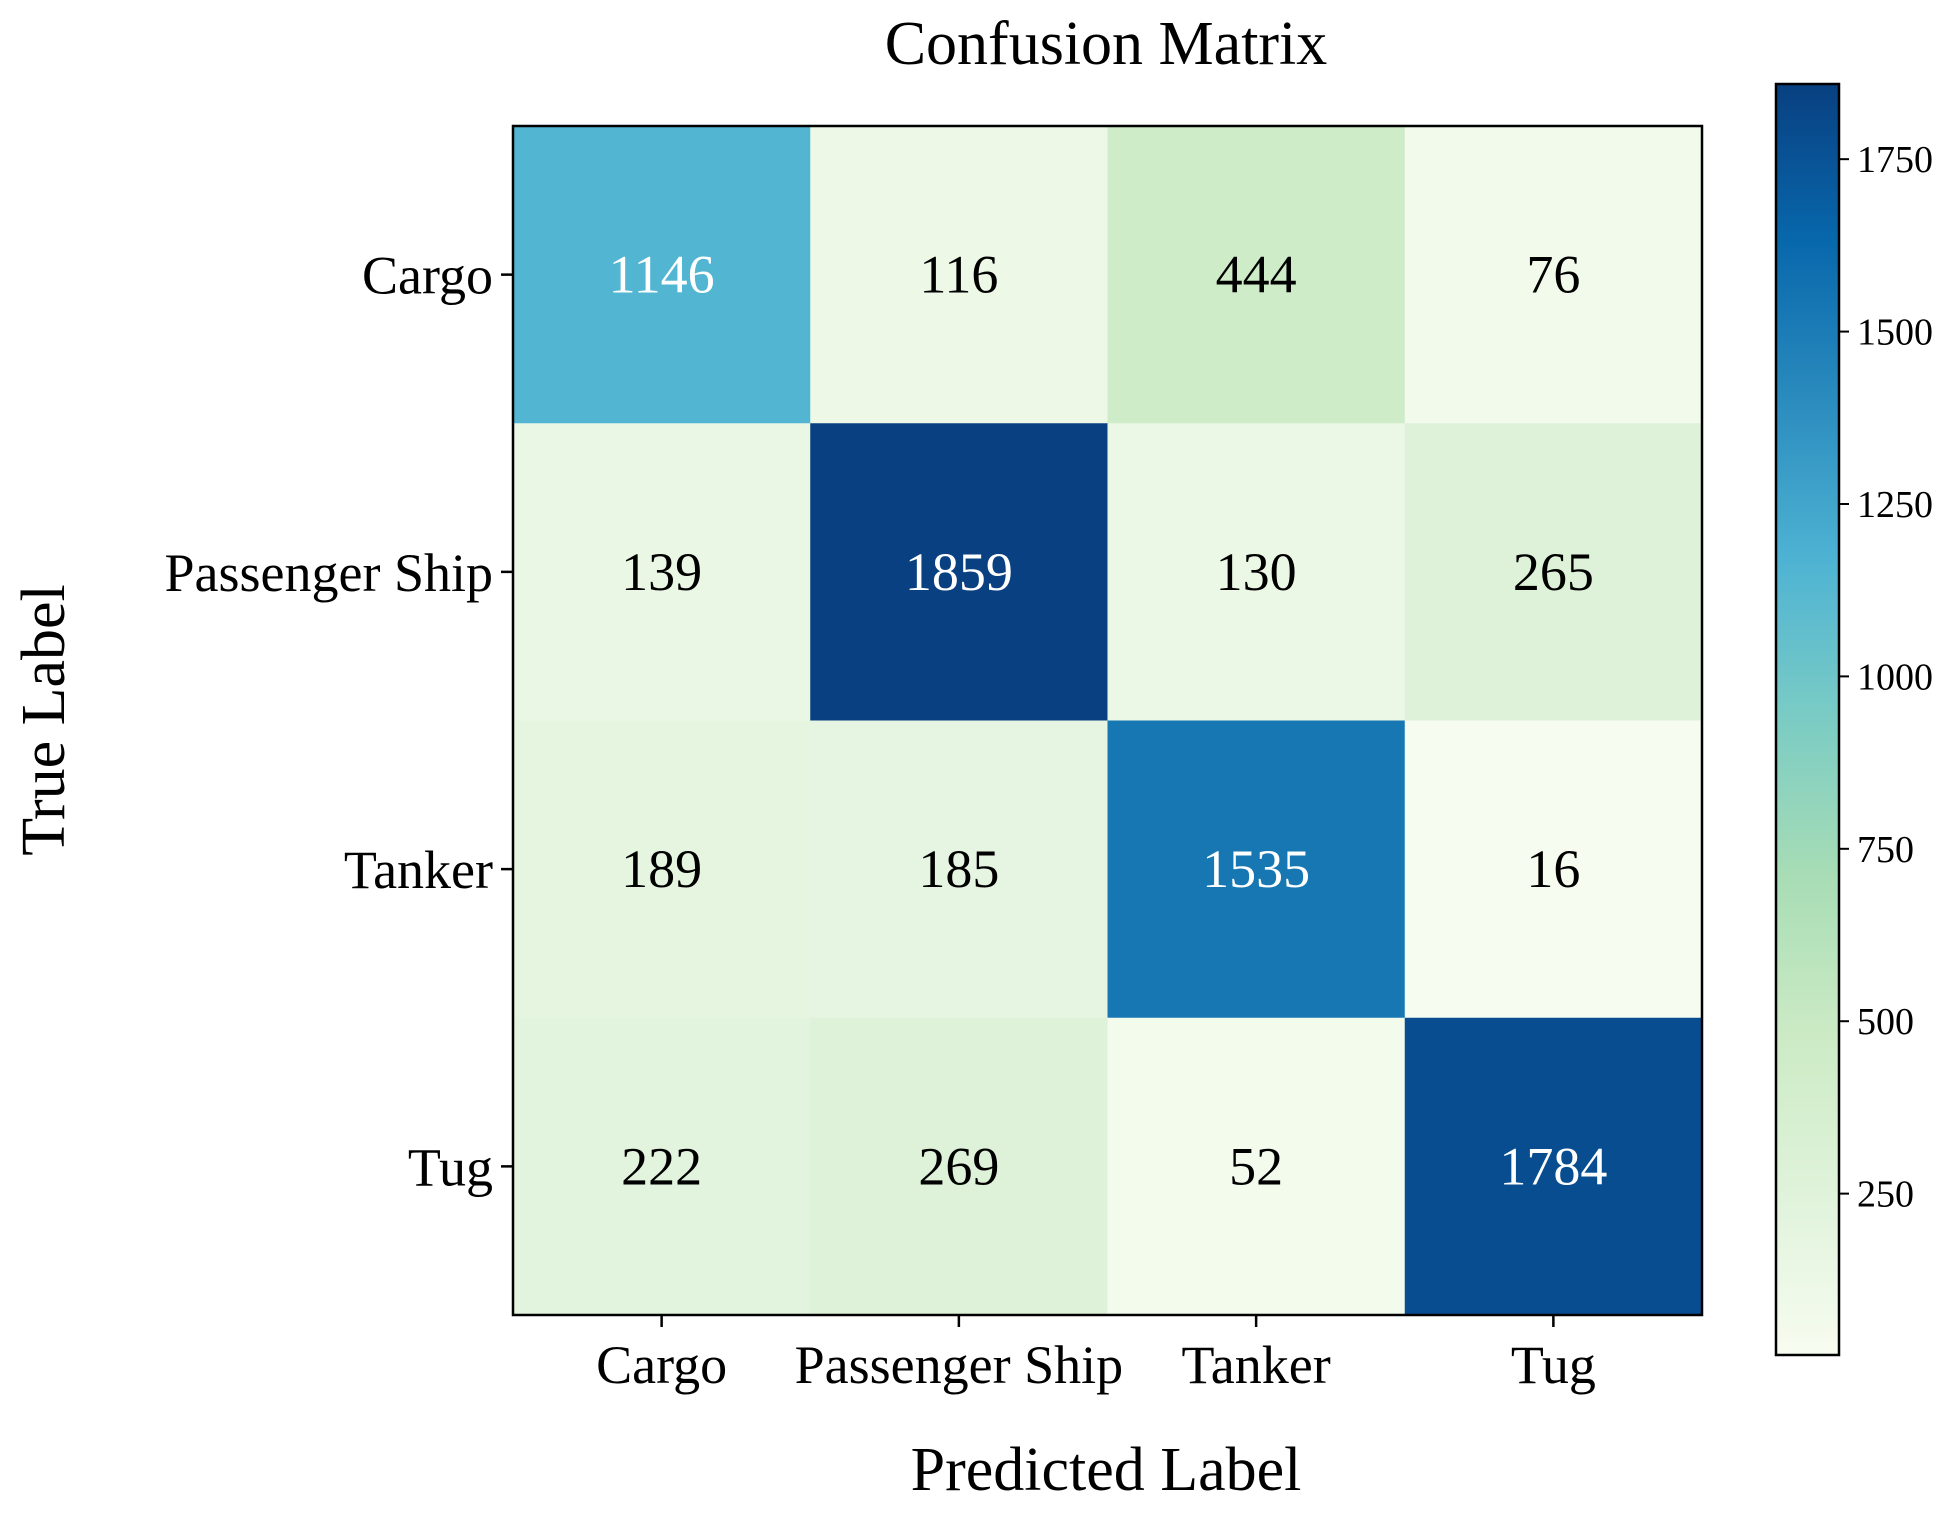  I want to click on cell-value-label: 222, so click(661, 1166).